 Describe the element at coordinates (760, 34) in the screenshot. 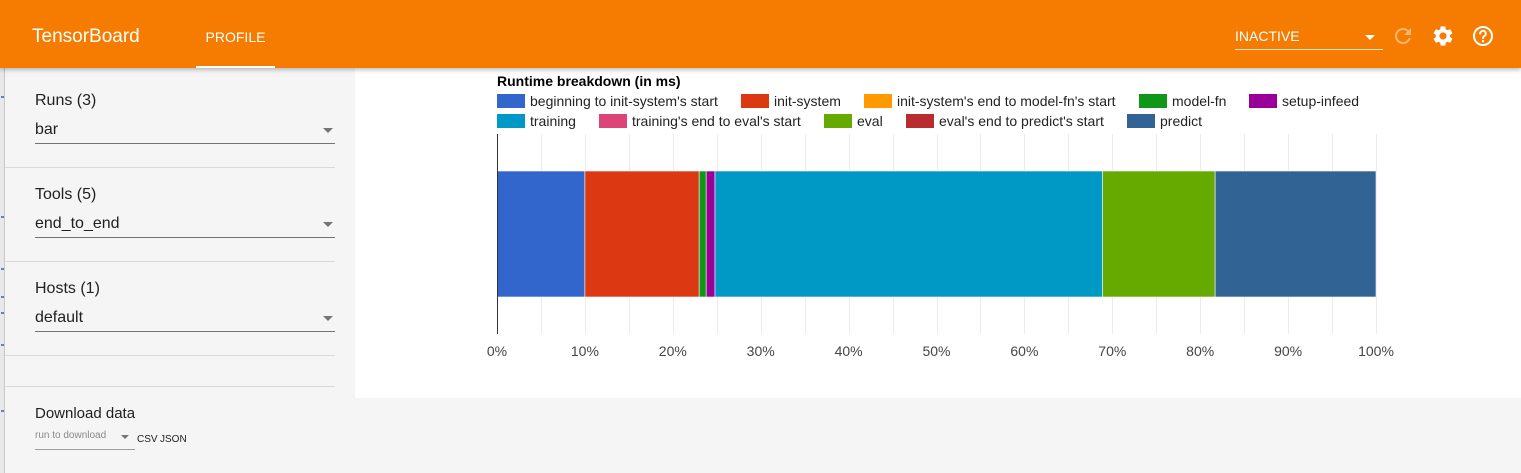

I see `app-header: TensorBoard PROFILE INACTIVE` at that location.